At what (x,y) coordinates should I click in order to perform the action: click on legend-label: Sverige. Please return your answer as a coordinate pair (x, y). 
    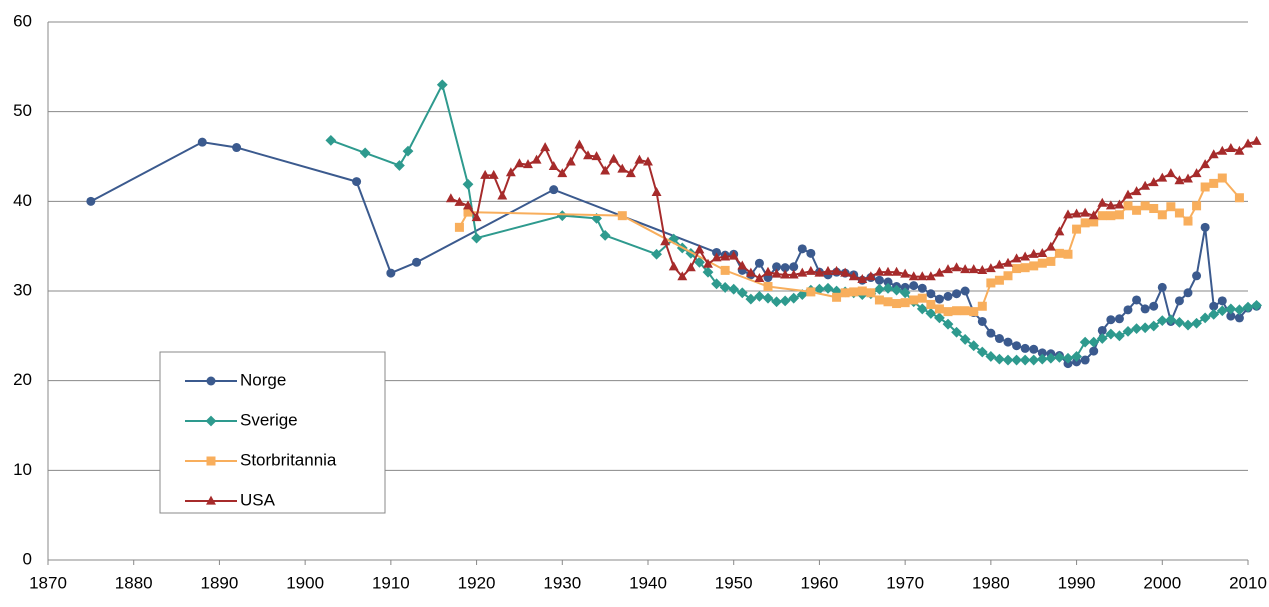
    Looking at the image, I should click on (269, 419).